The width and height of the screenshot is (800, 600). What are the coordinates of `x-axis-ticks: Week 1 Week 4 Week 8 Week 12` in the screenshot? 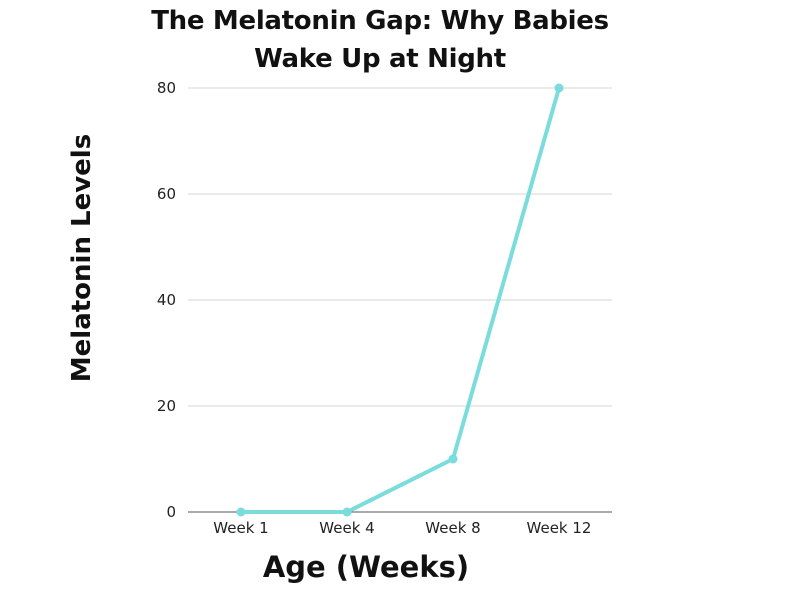 It's located at (402, 528).